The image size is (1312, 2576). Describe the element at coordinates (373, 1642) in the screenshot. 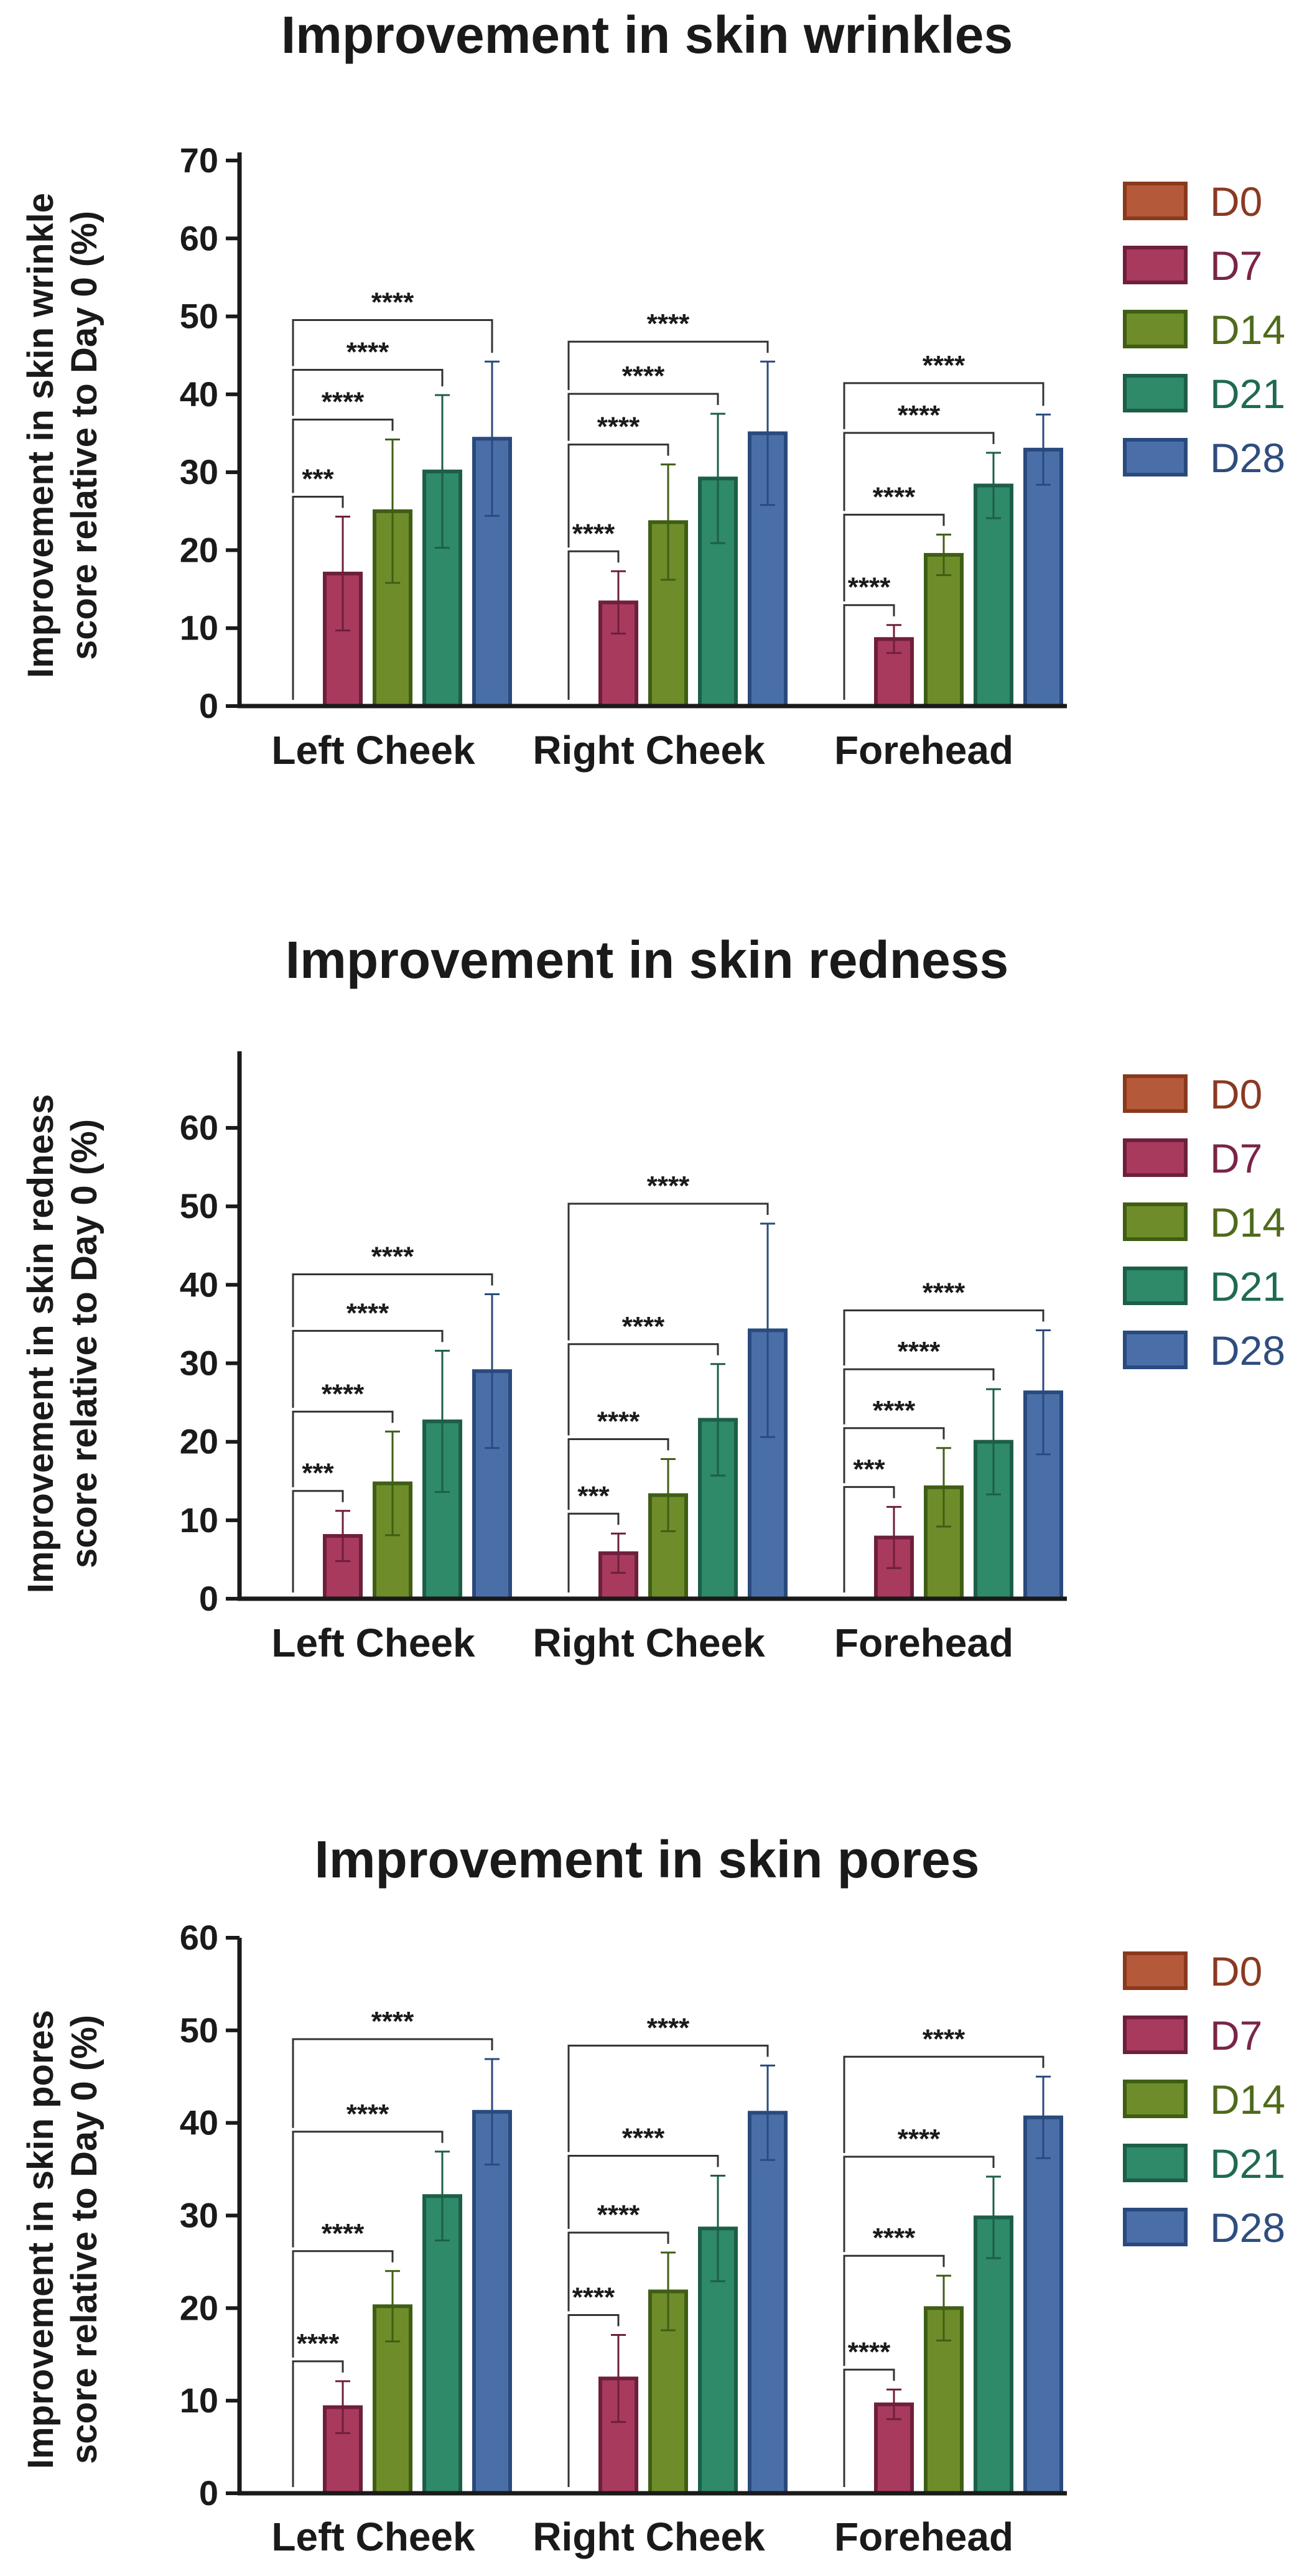

I see `panel-2-category-label: Left Cheek` at that location.